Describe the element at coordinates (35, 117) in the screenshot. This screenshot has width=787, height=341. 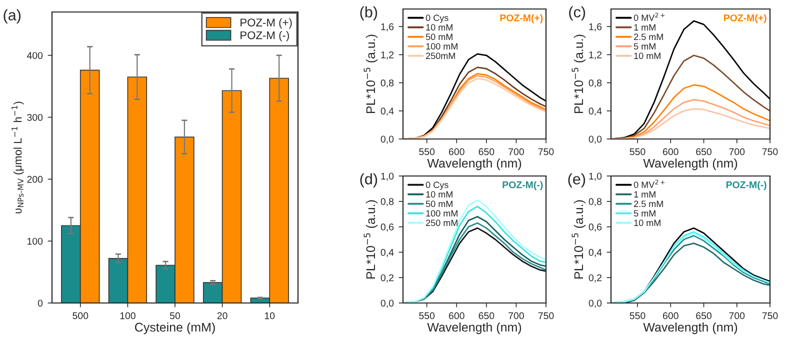
I see `y-tick-label: 300` at that location.